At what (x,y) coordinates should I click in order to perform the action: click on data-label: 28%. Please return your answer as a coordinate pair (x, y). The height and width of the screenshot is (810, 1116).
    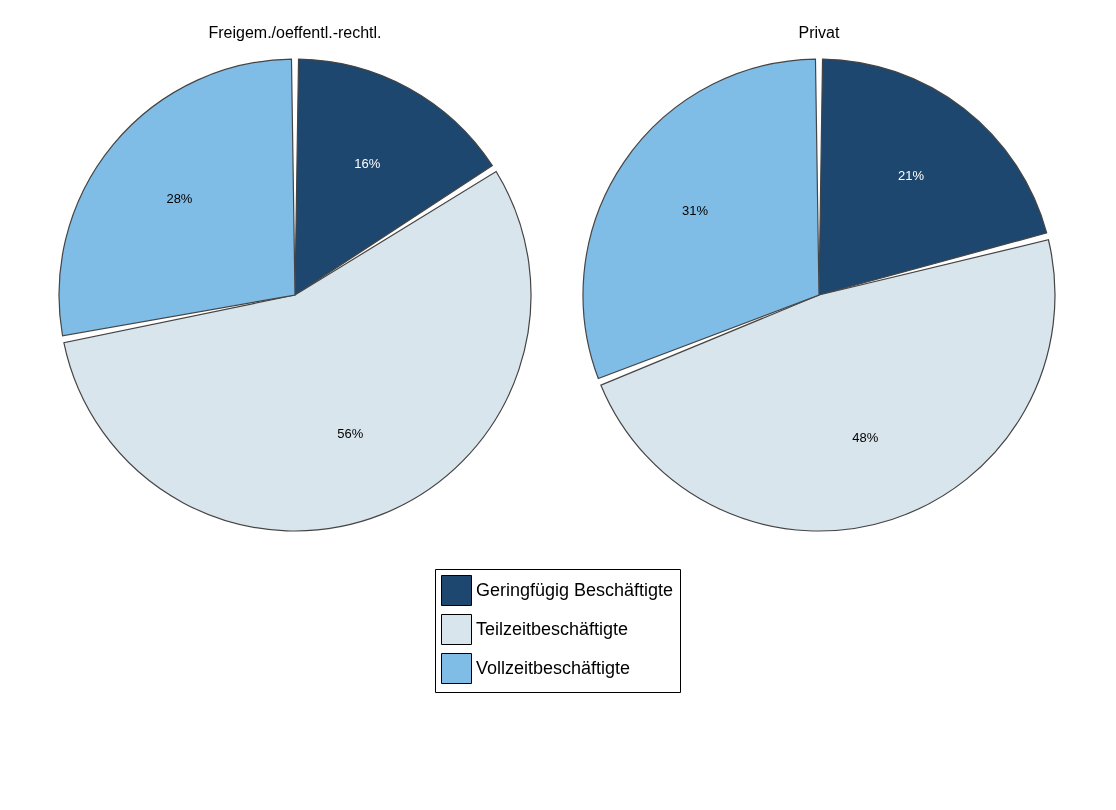
    Looking at the image, I should click on (179, 199).